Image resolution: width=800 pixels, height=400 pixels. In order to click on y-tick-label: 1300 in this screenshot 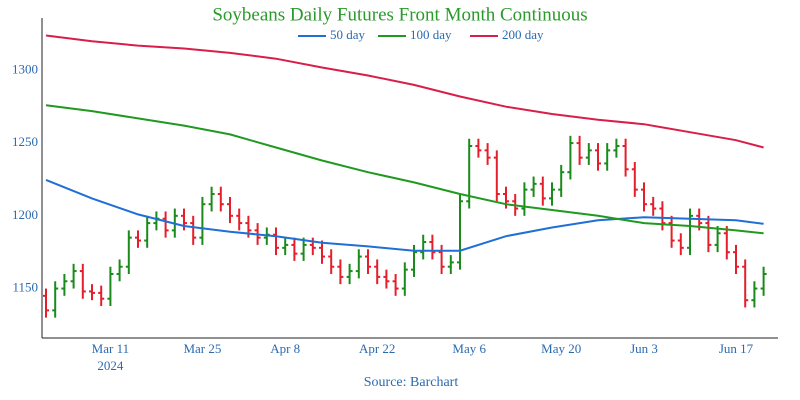, I will do `click(25, 68)`.